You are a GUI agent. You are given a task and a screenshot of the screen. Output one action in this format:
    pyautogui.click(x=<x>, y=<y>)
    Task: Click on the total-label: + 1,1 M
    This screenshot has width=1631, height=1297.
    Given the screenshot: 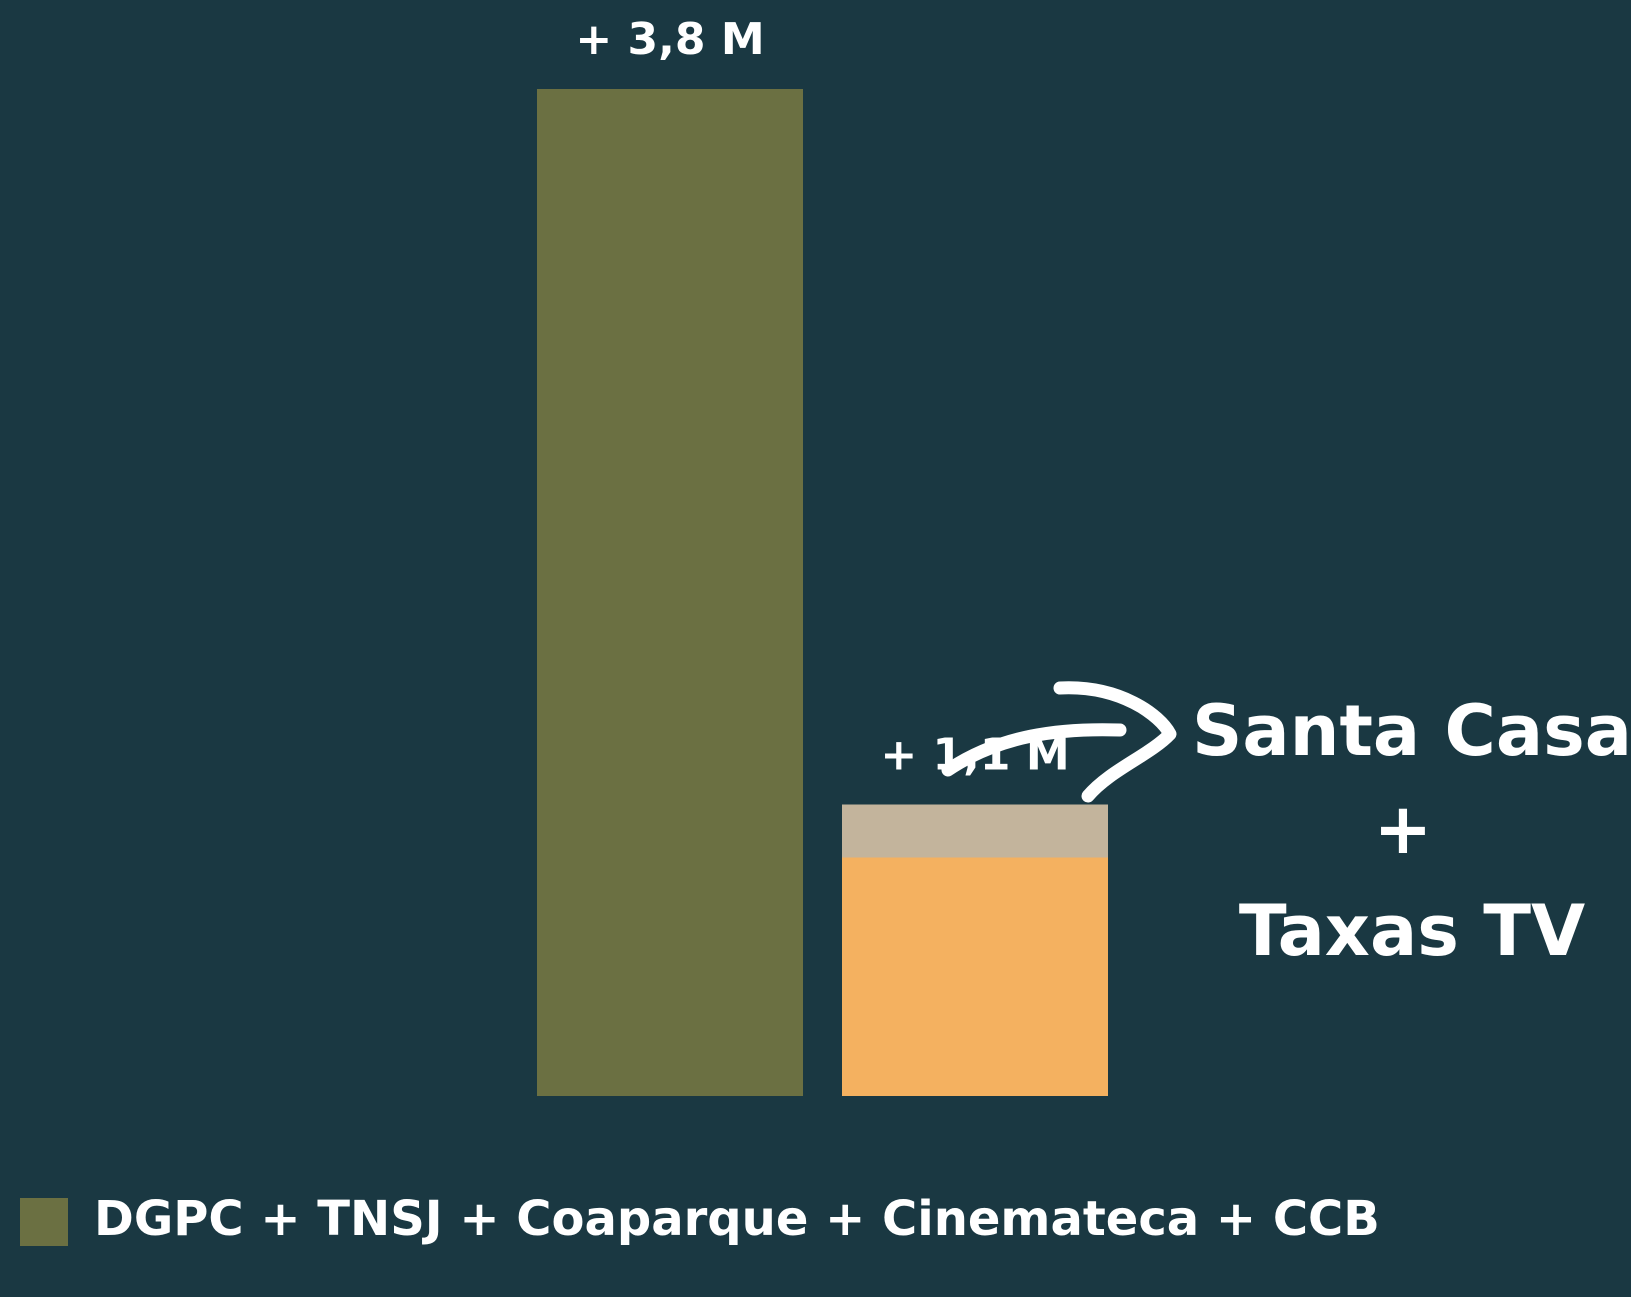 What is the action you would take?
    pyautogui.click(x=974, y=755)
    